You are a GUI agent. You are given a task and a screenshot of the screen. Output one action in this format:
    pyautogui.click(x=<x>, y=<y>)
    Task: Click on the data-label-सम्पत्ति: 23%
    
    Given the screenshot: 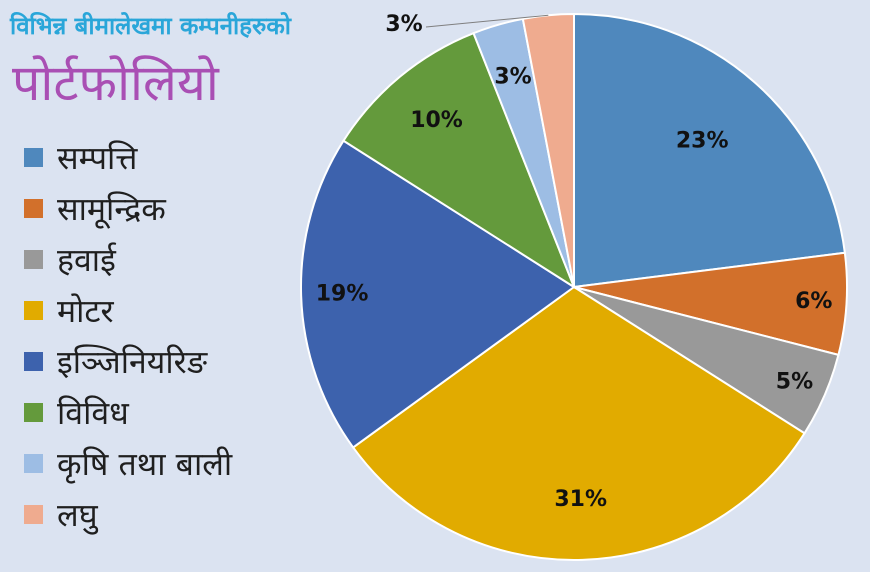 What is the action you would take?
    pyautogui.click(x=702, y=141)
    